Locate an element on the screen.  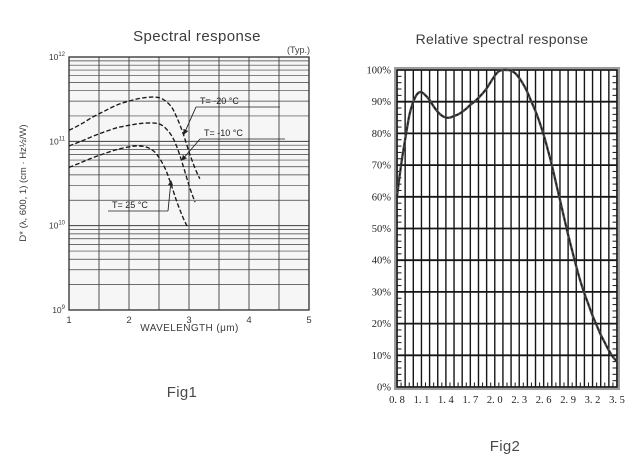
fig1-y-tick-label: 1010 is located at coordinates (57, 226).